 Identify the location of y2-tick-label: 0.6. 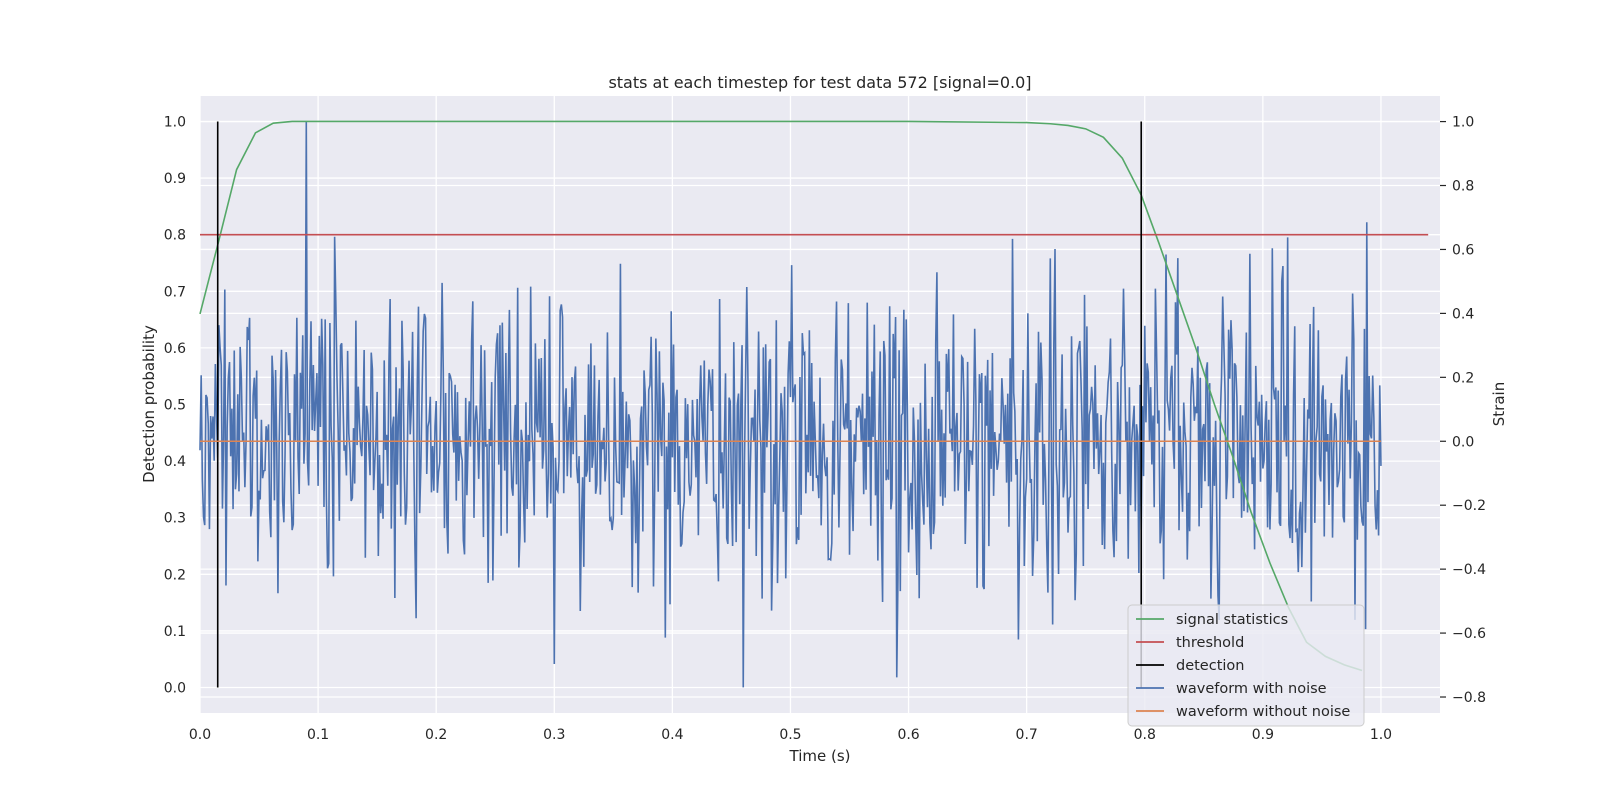
(1463, 250).